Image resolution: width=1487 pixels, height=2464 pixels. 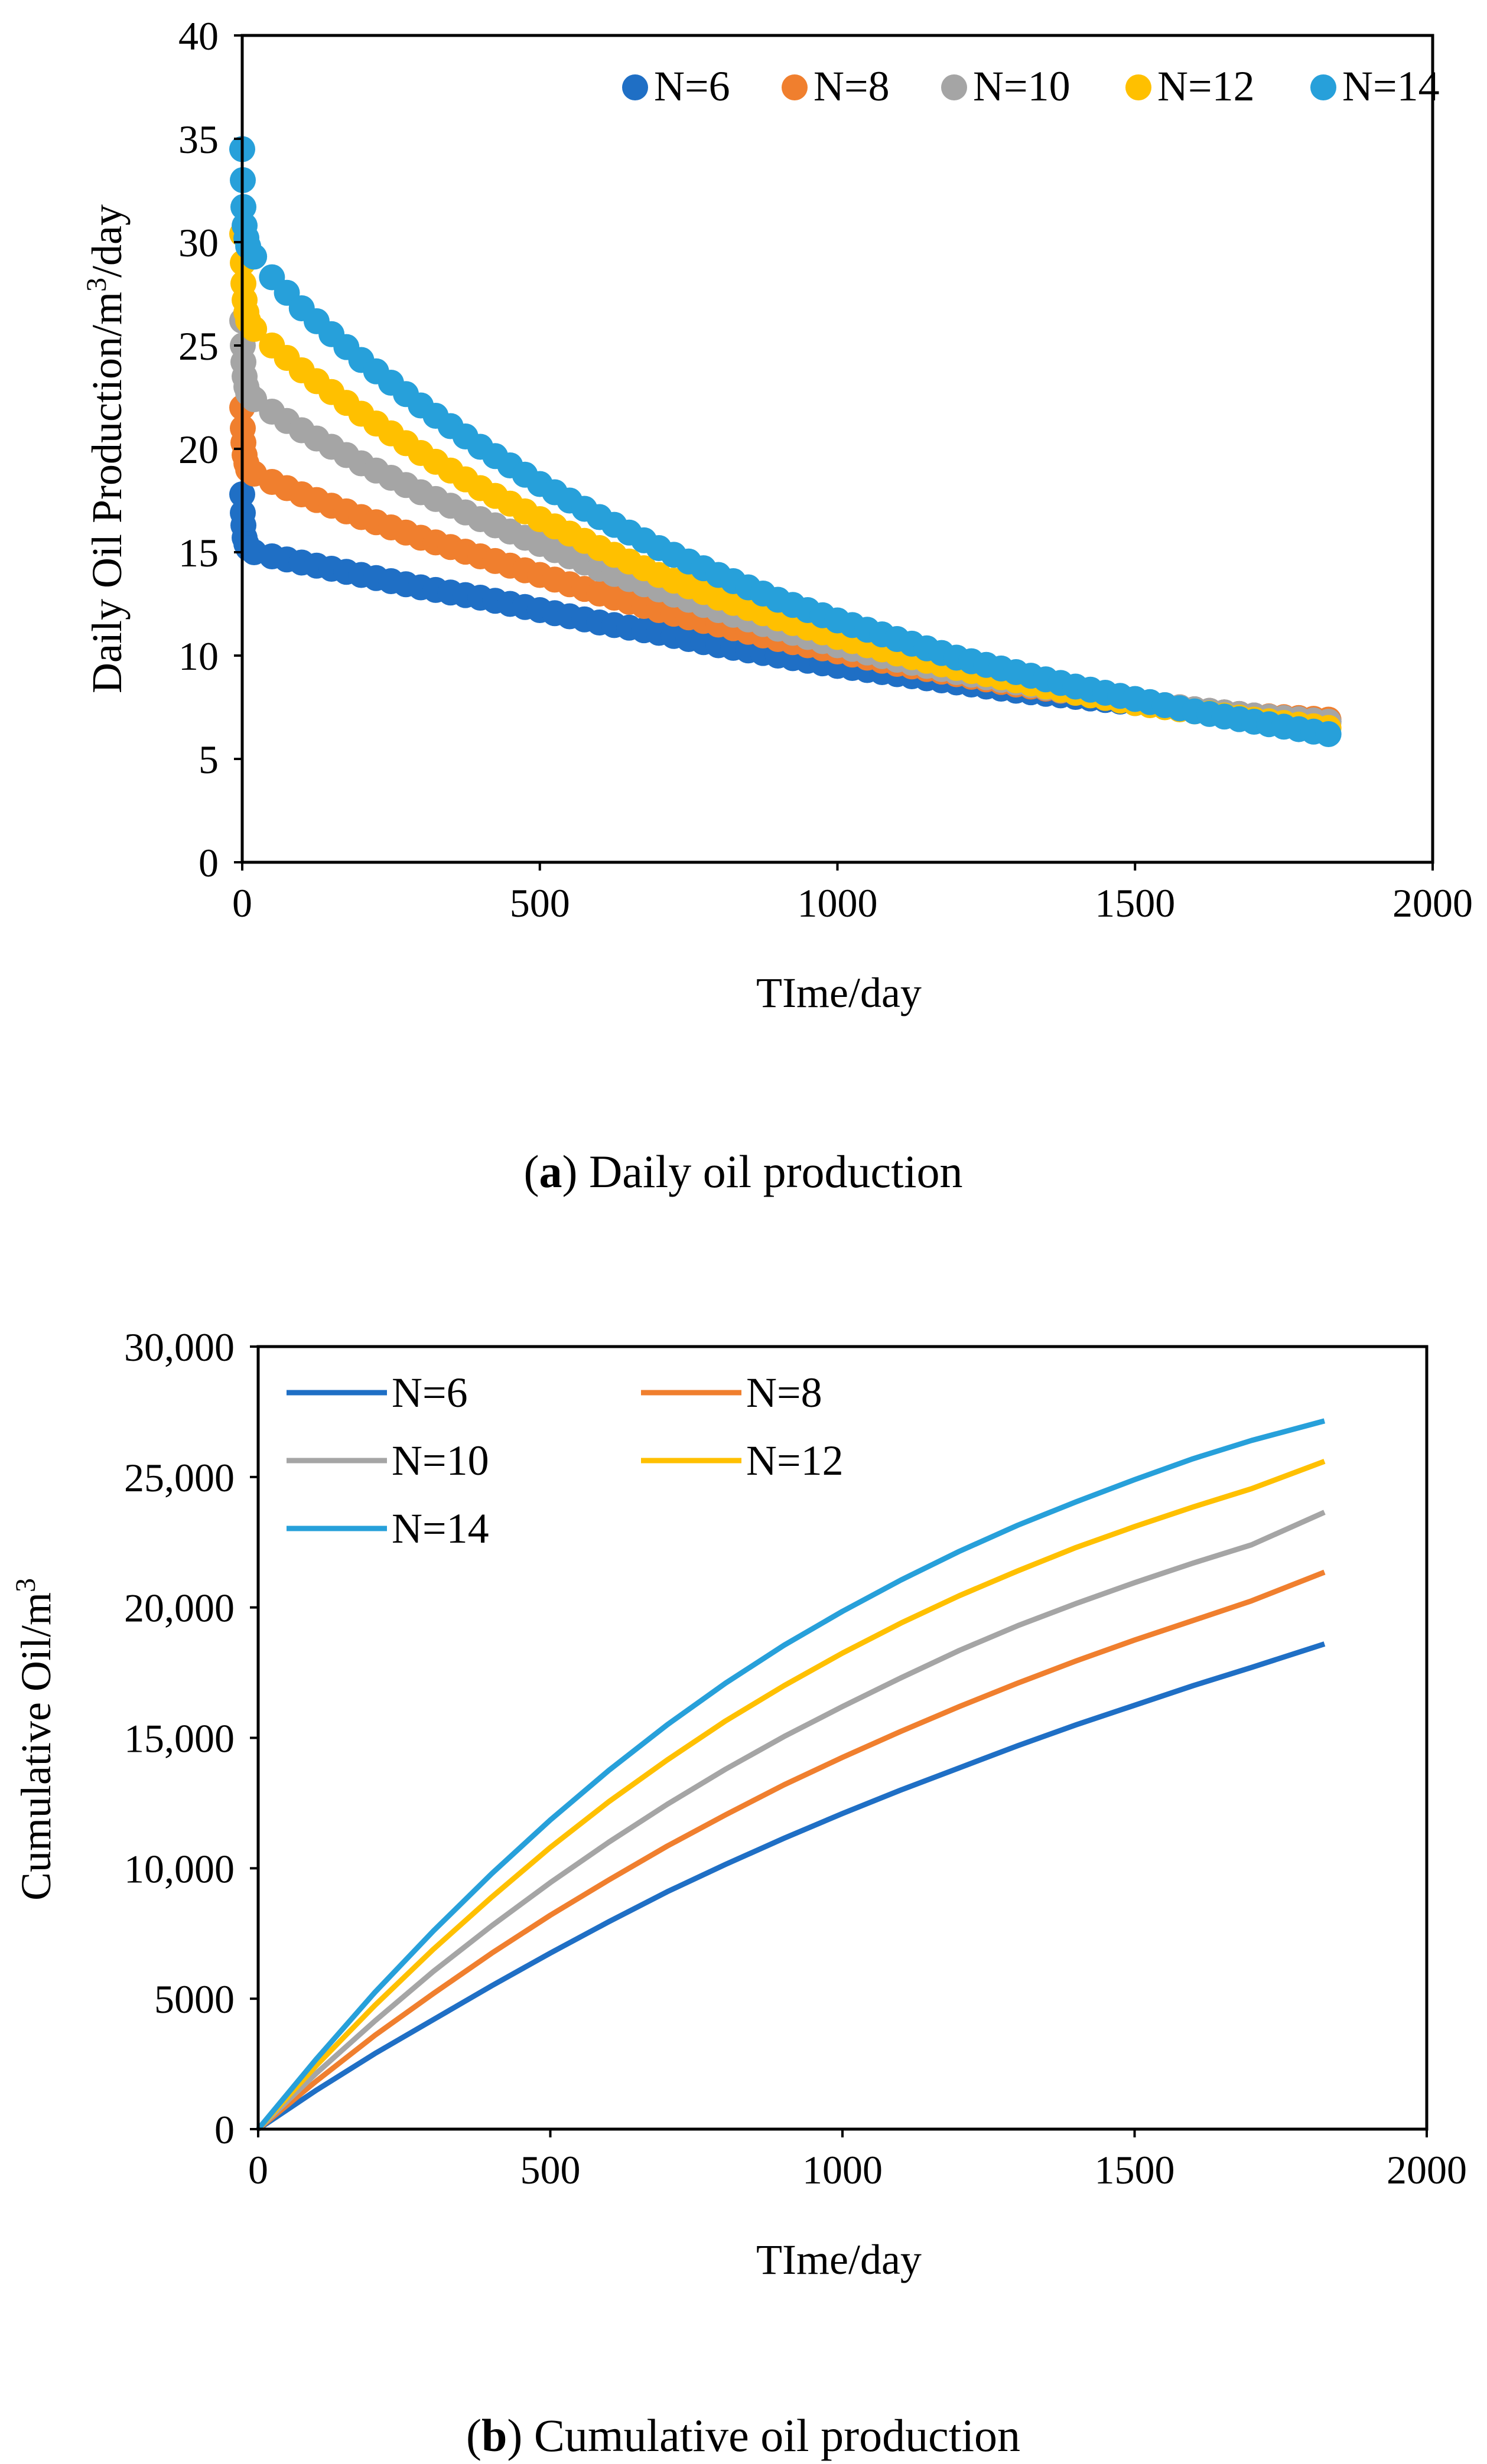 I want to click on chart-b-legend: N=6 N=8 N=10 N=12 N=14, so click(x=565, y=1460).